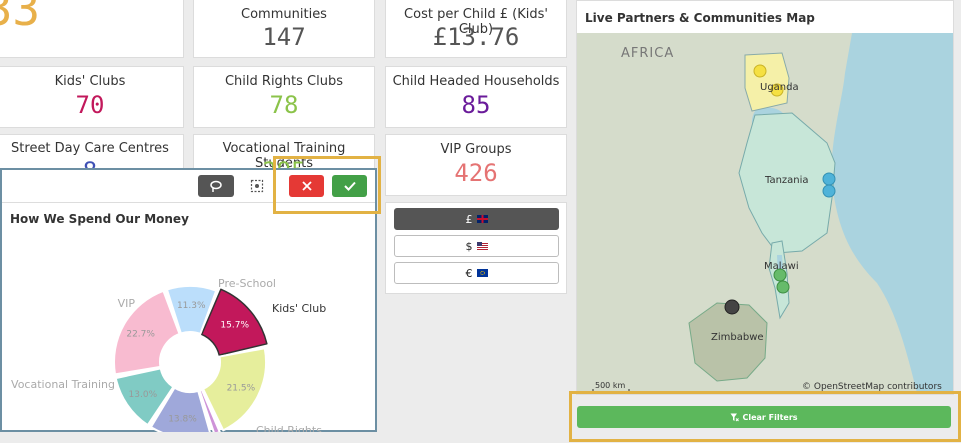 The image size is (961, 443). I want to click on map-label-tanzania: Tanzania, so click(786, 180).